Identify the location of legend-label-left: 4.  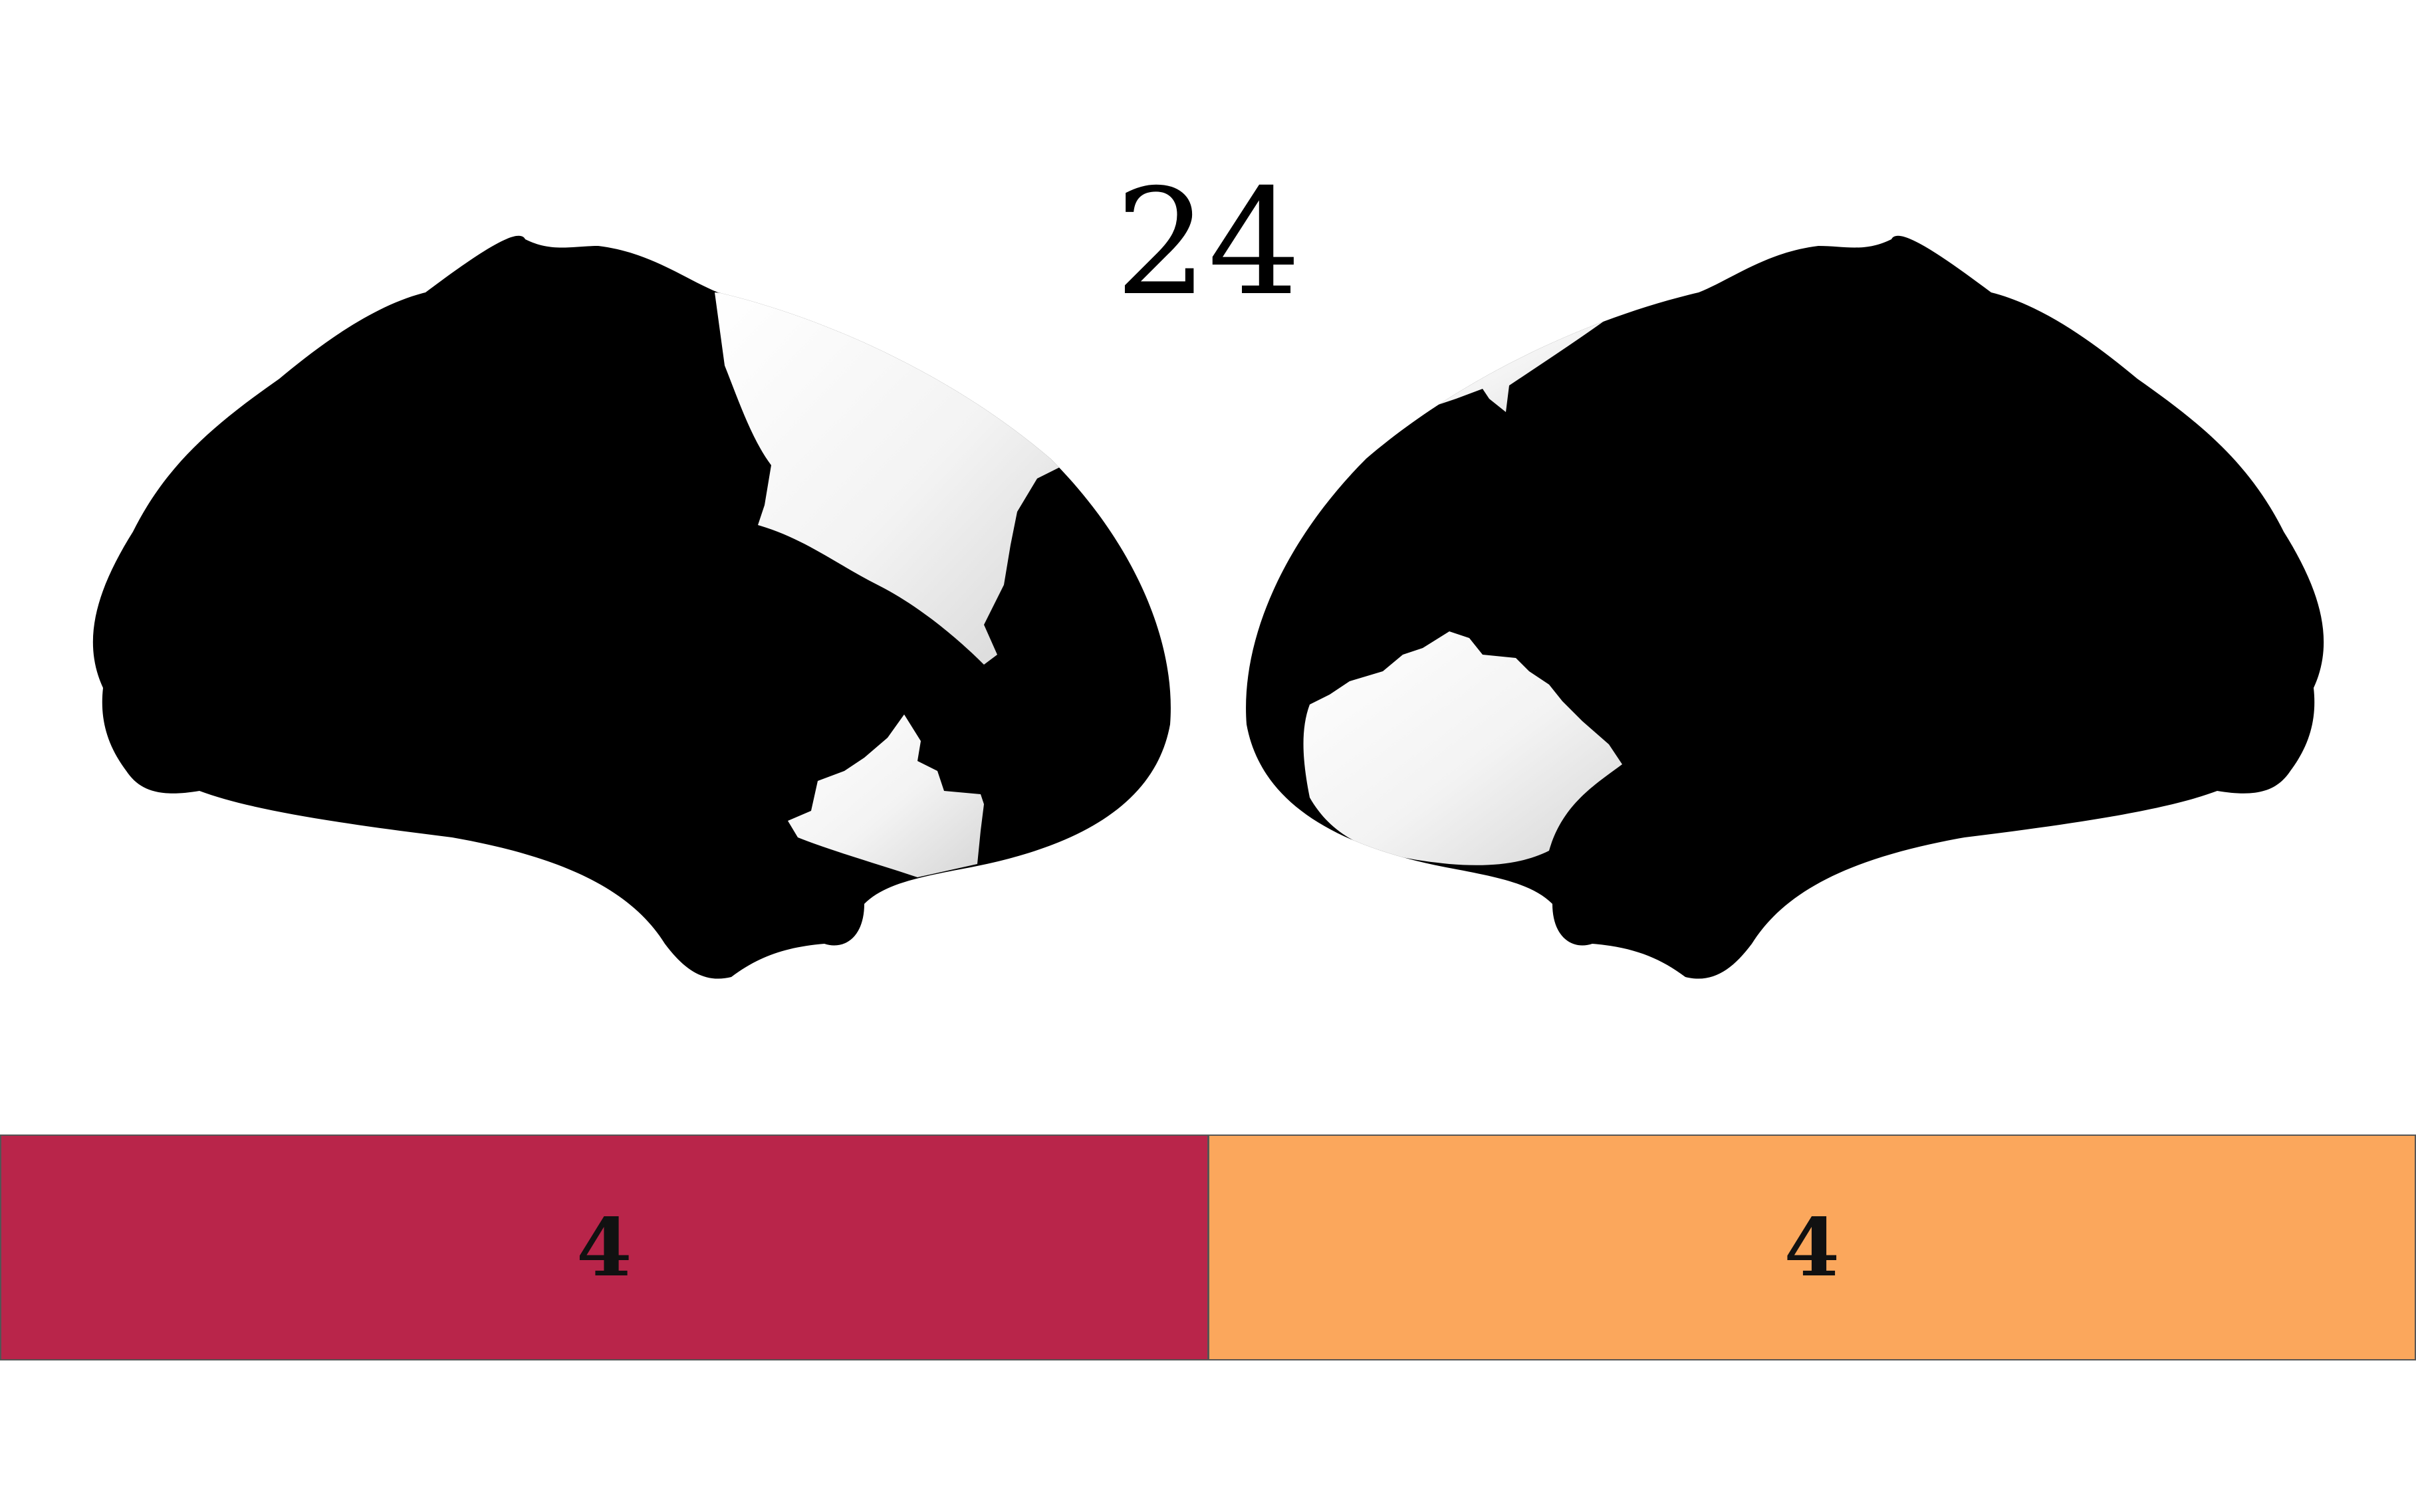
(604, 1247).